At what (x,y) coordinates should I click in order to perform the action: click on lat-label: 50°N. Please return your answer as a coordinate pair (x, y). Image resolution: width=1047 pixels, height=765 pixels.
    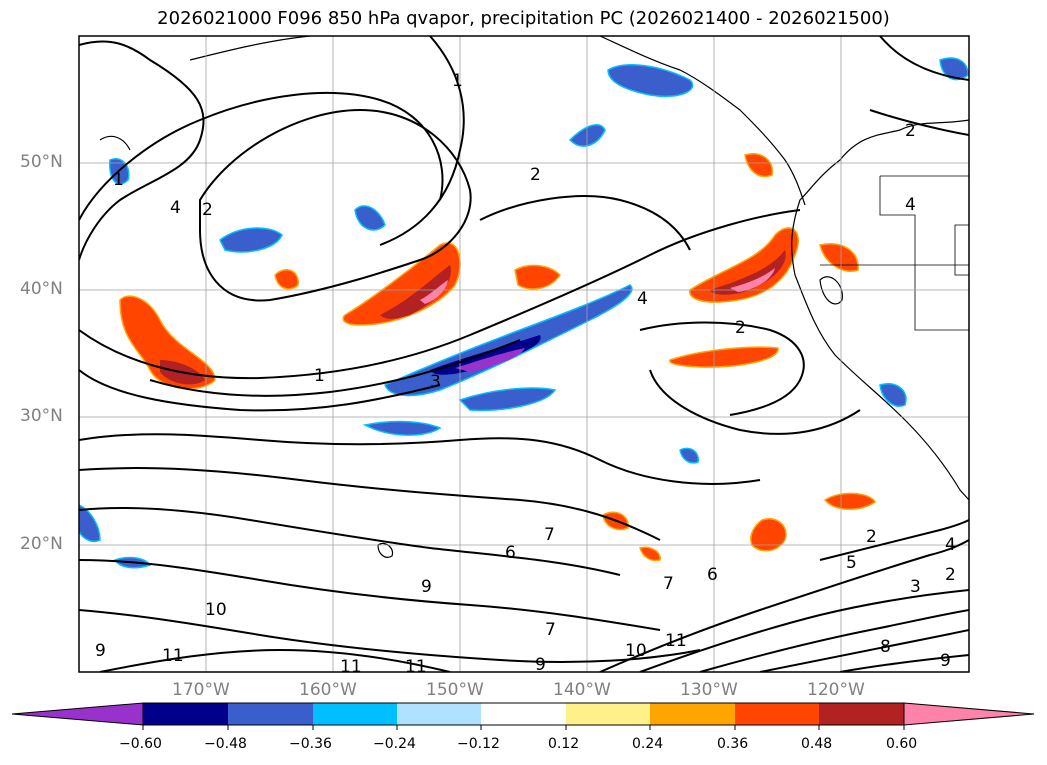
    Looking at the image, I should click on (41, 162).